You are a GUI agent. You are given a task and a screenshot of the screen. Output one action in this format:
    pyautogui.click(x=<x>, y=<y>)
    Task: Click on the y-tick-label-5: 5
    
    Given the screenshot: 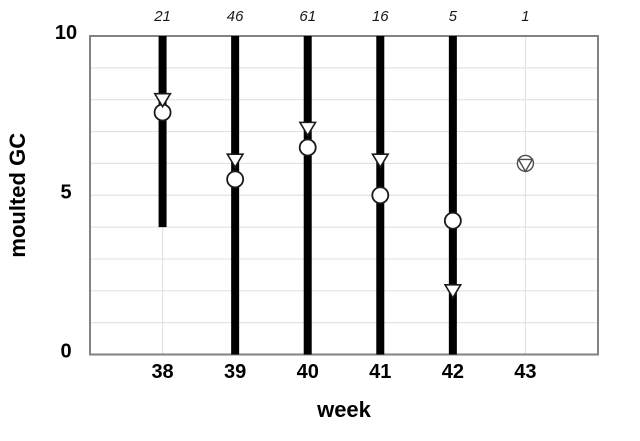 What is the action you would take?
    pyautogui.click(x=65, y=192)
    